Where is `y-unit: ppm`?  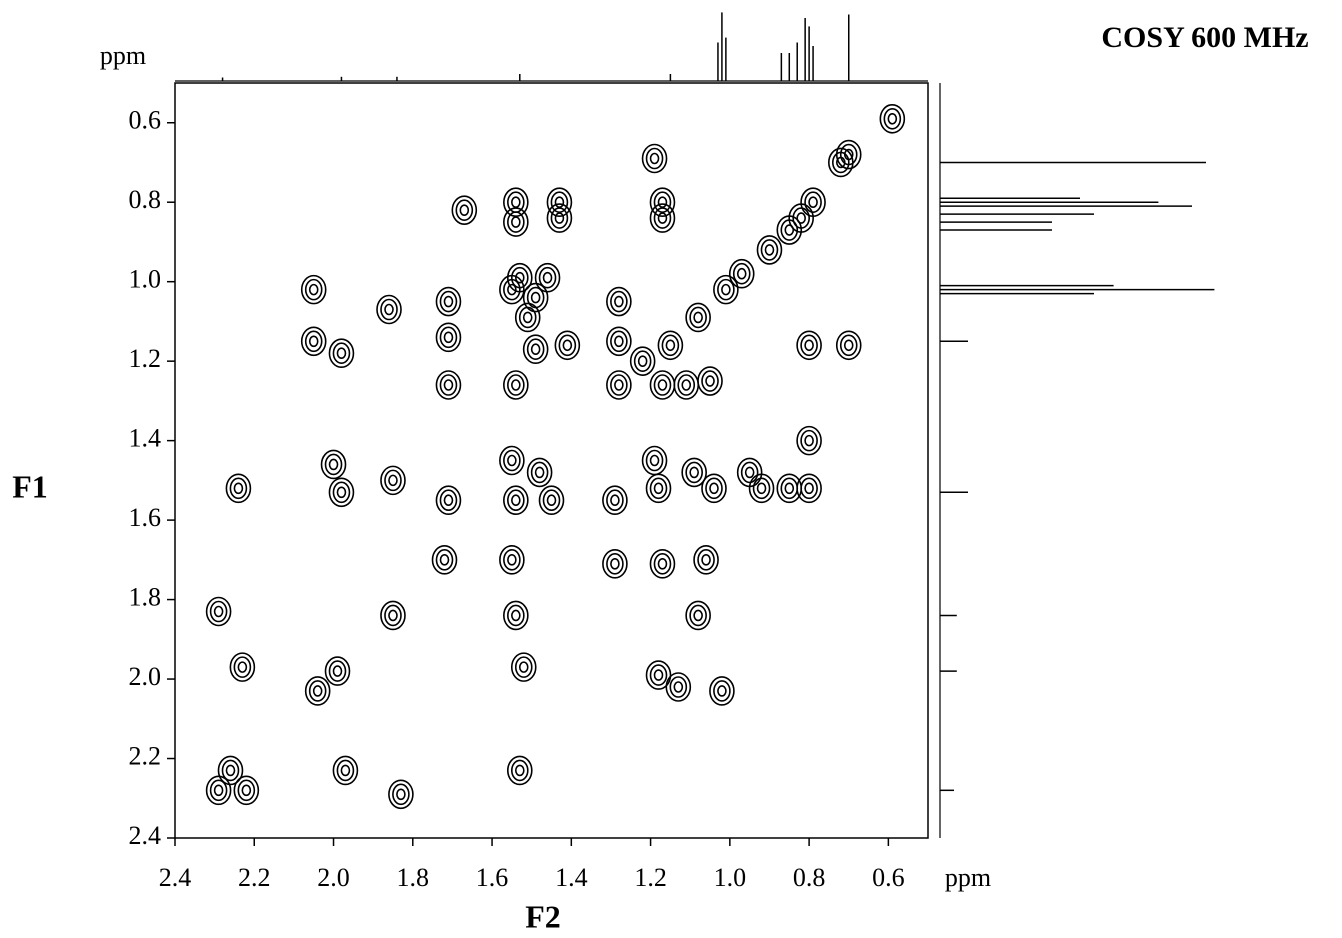
y-unit: ppm is located at coordinates (123, 55).